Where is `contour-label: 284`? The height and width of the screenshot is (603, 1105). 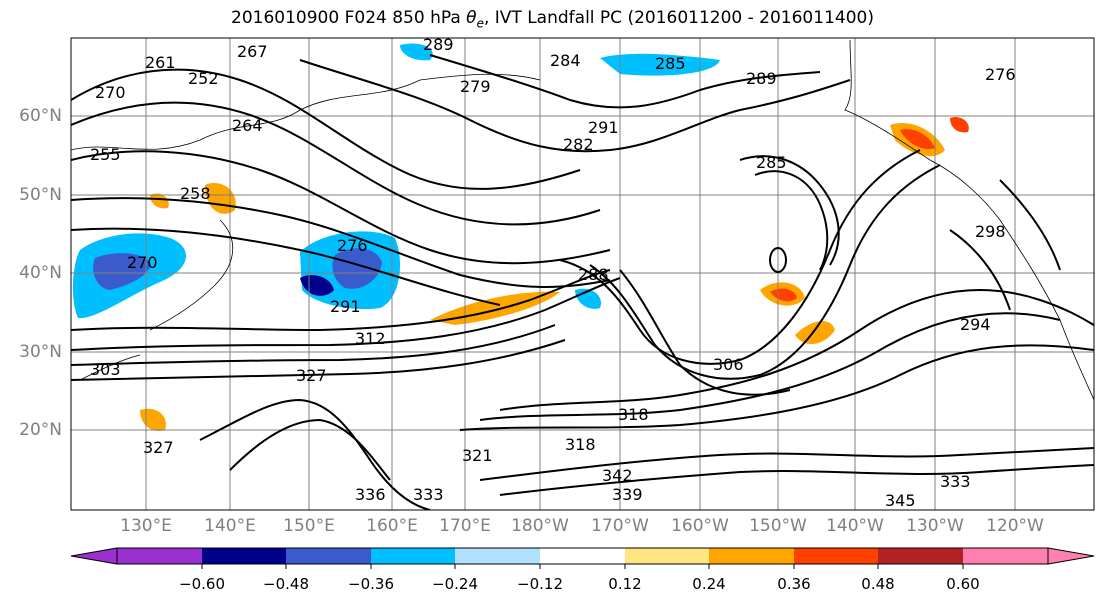
contour-label: 284 is located at coordinates (565, 60).